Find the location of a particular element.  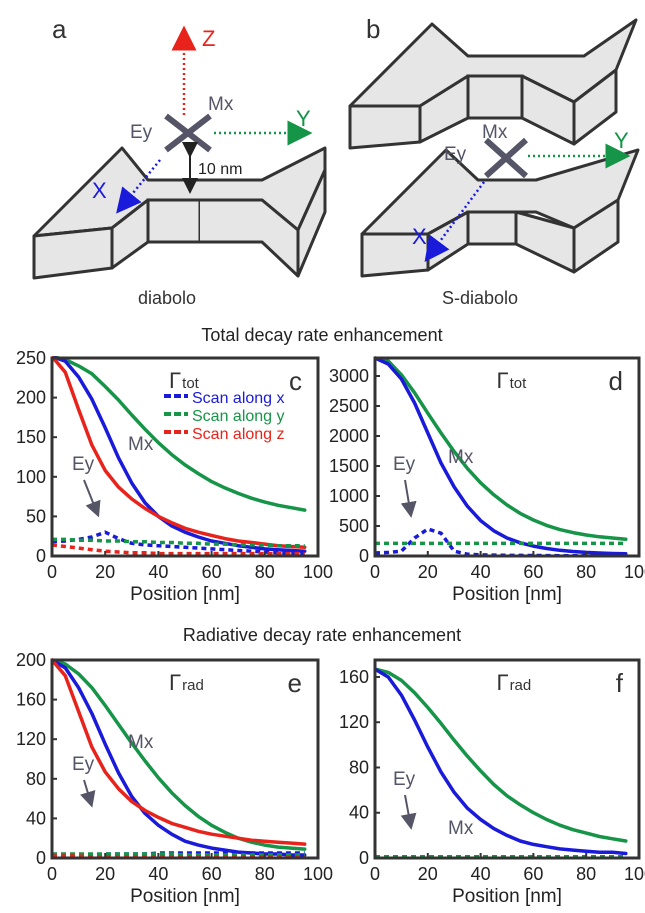

y-axis-label-a: Y is located at coordinates (303, 118).